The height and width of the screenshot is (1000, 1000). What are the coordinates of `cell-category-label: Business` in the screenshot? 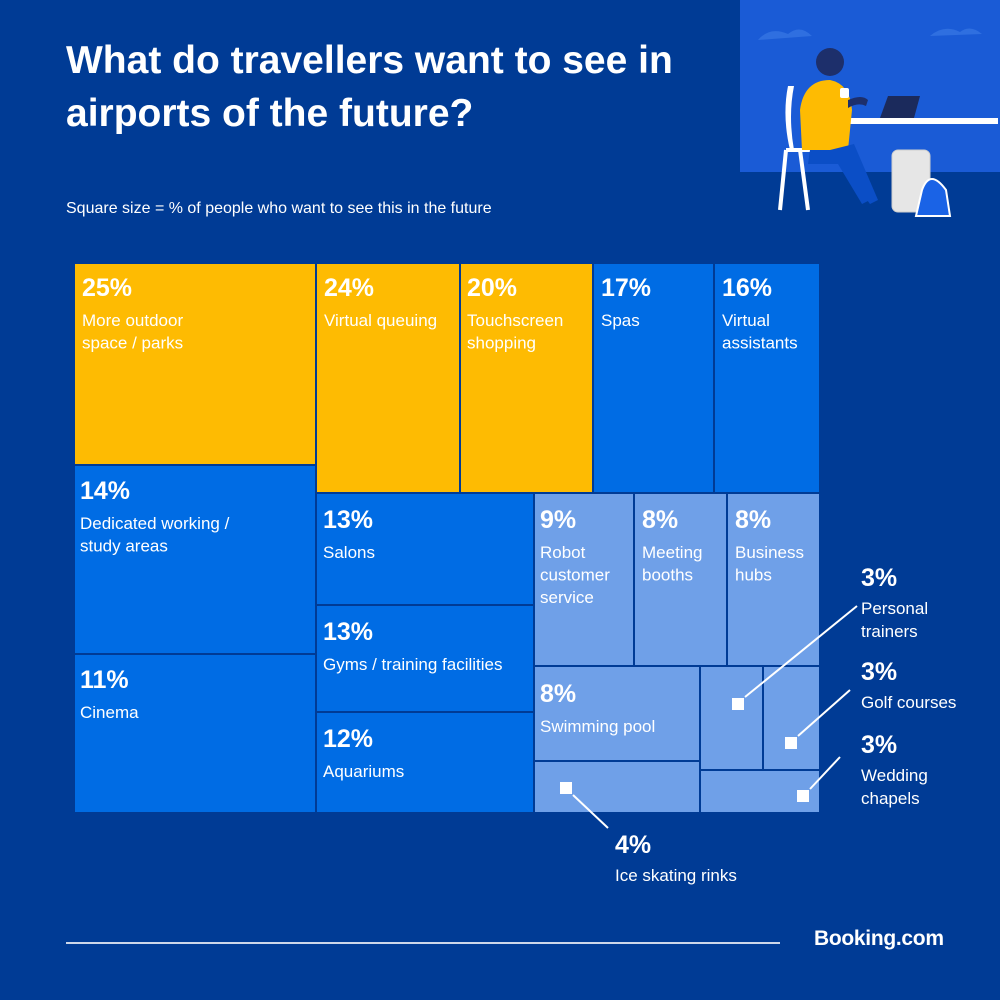 It's located at (769, 552).